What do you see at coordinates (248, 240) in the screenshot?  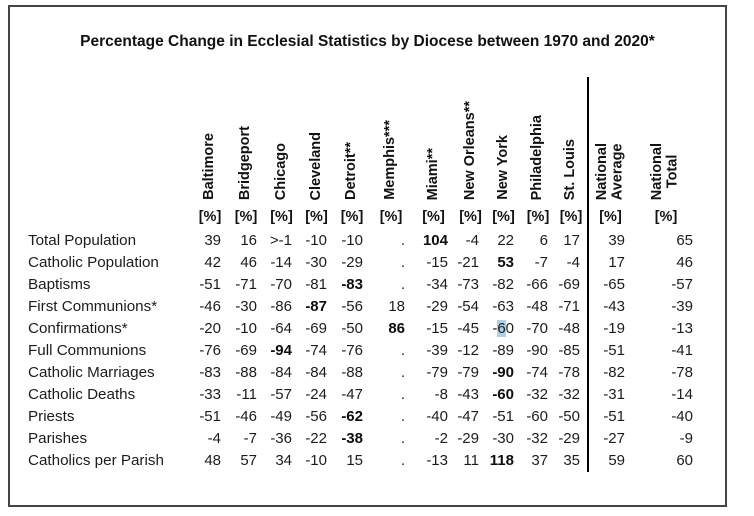 I see `table-cell: 16` at bounding box center [248, 240].